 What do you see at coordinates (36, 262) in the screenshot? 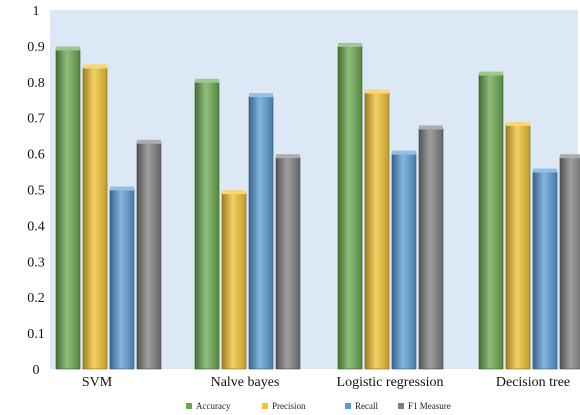
I see `y-tick-label: 0.3` at bounding box center [36, 262].